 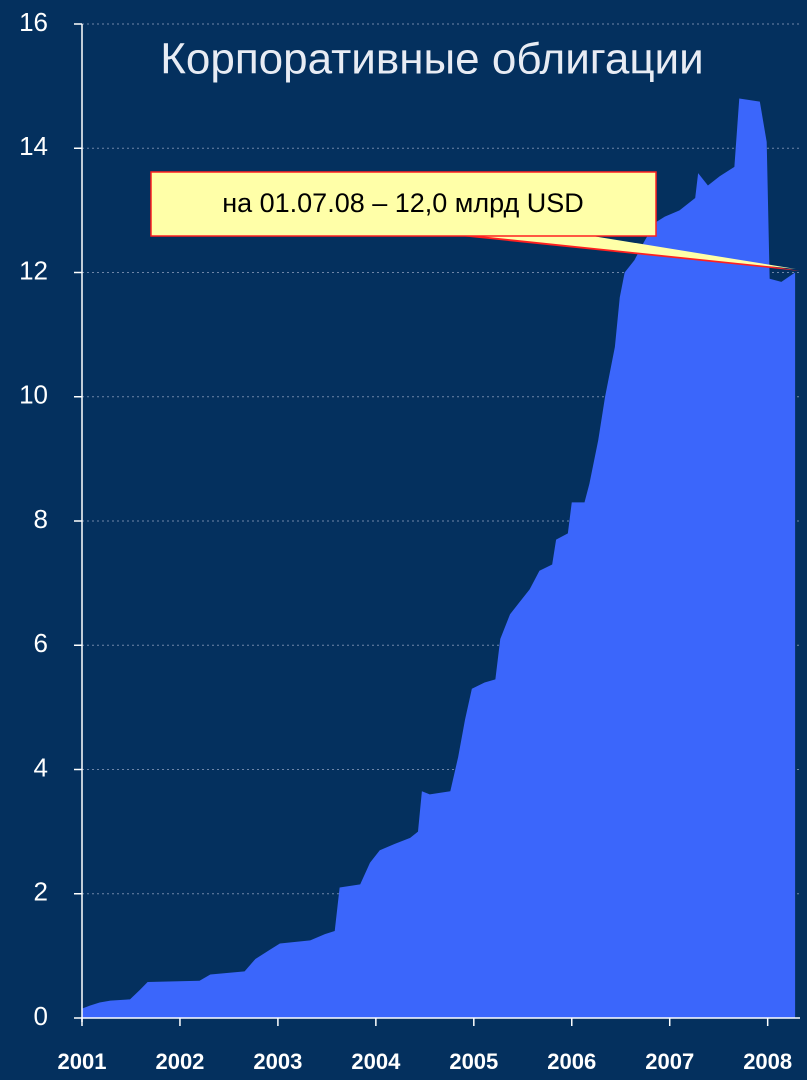 I want to click on y-tick-label: 10, so click(x=33, y=395).